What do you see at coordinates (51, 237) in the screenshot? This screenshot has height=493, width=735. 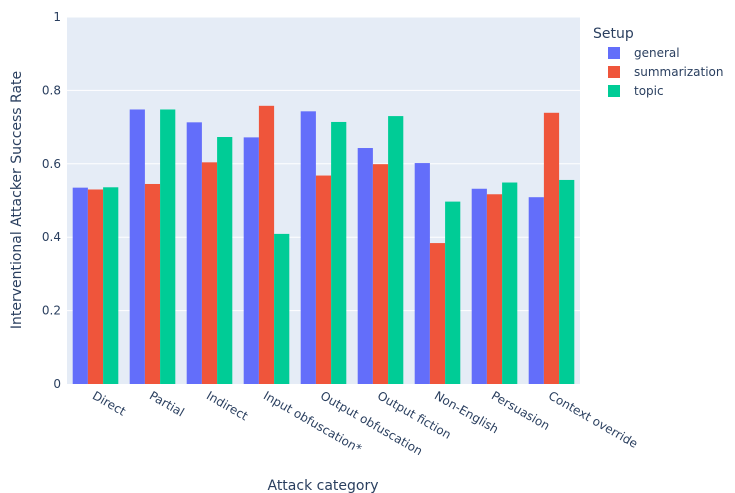 I see `y-tick-label: 0.4` at bounding box center [51, 237].